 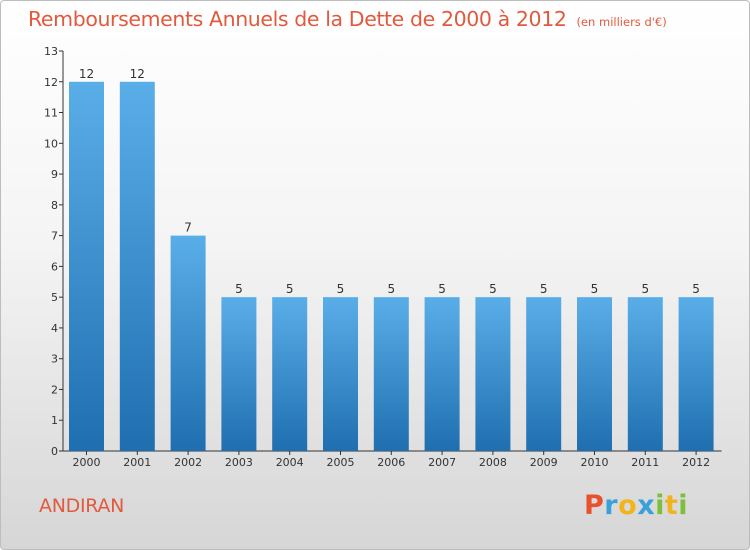 I want to click on y-tick-label: 11, so click(x=51, y=113).